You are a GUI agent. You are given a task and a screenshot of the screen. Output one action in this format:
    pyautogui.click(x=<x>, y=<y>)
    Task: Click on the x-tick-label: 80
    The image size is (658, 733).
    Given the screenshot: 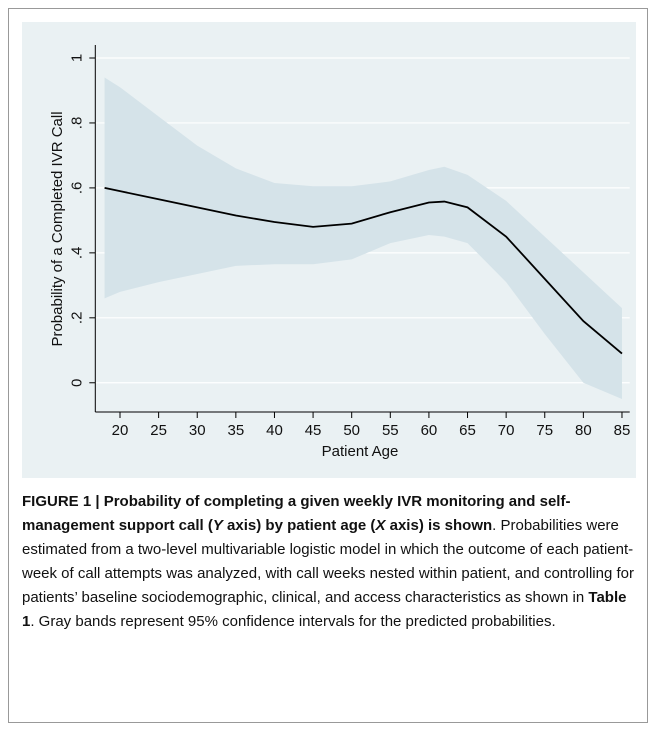 What is the action you would take?
    pyautogui.click(x=583, y=430)
    